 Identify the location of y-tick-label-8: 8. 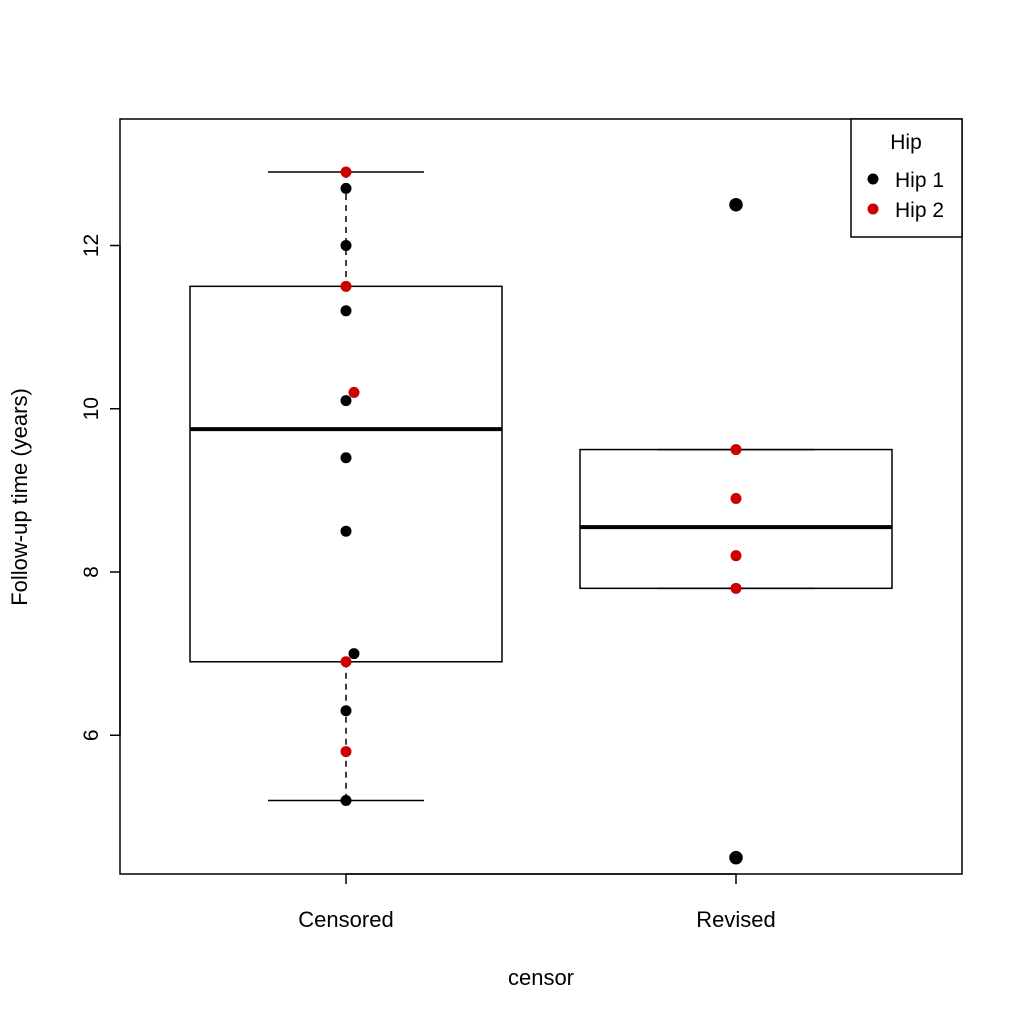
(91, 572).